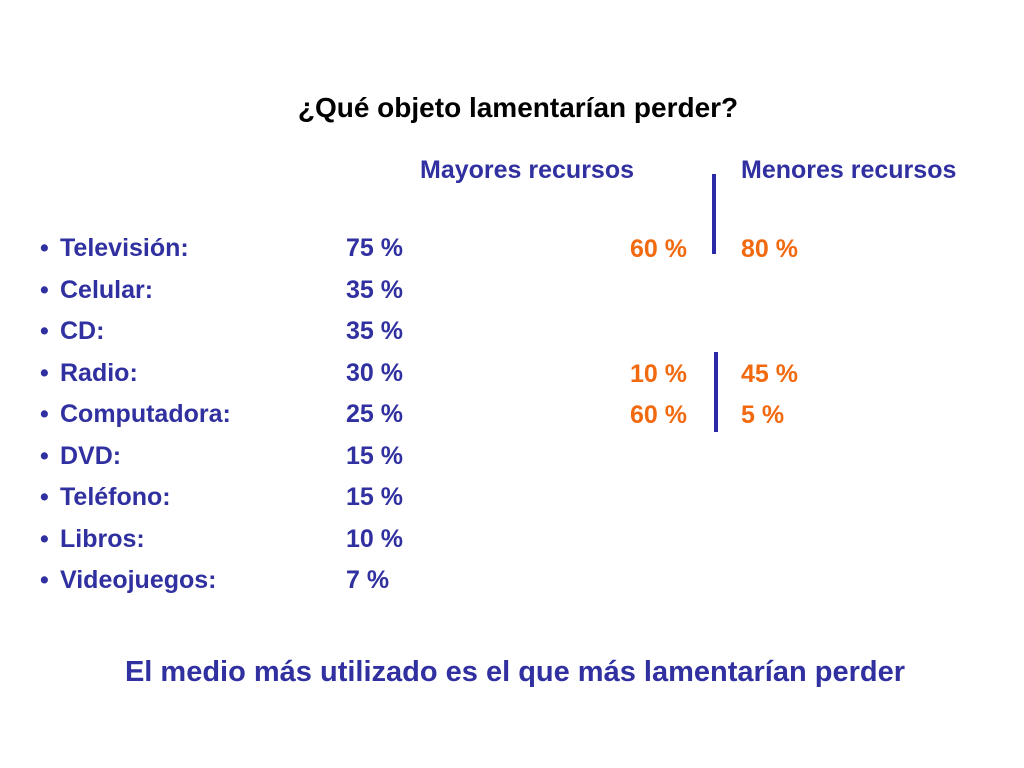 This screenshot has height=768, width=1024. What do you see at coordinates (374, 414) in the screenshot?
I see `item-value: 25 %` at bounding box center [374, 414].